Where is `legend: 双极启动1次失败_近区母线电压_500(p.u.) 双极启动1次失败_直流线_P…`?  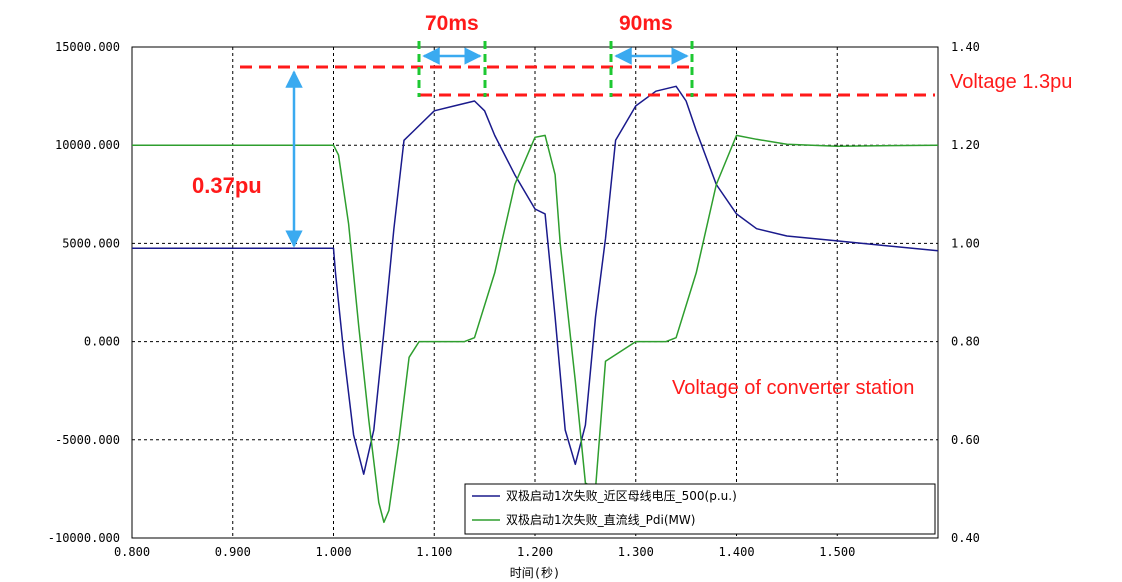 legend: 双极启动1次失败_近区母线电压_500(p.u.) 双极启动1次失败_直流线_P… is located at coordinates (700, 509).